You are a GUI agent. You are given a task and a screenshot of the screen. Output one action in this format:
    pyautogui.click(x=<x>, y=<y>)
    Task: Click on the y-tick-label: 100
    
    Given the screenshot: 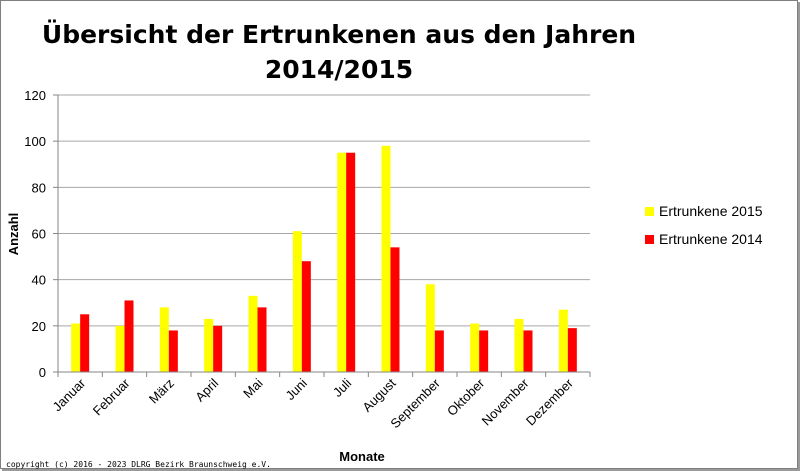 What is the action you would take?
    pyautogui.click(x=35, y=141)
    